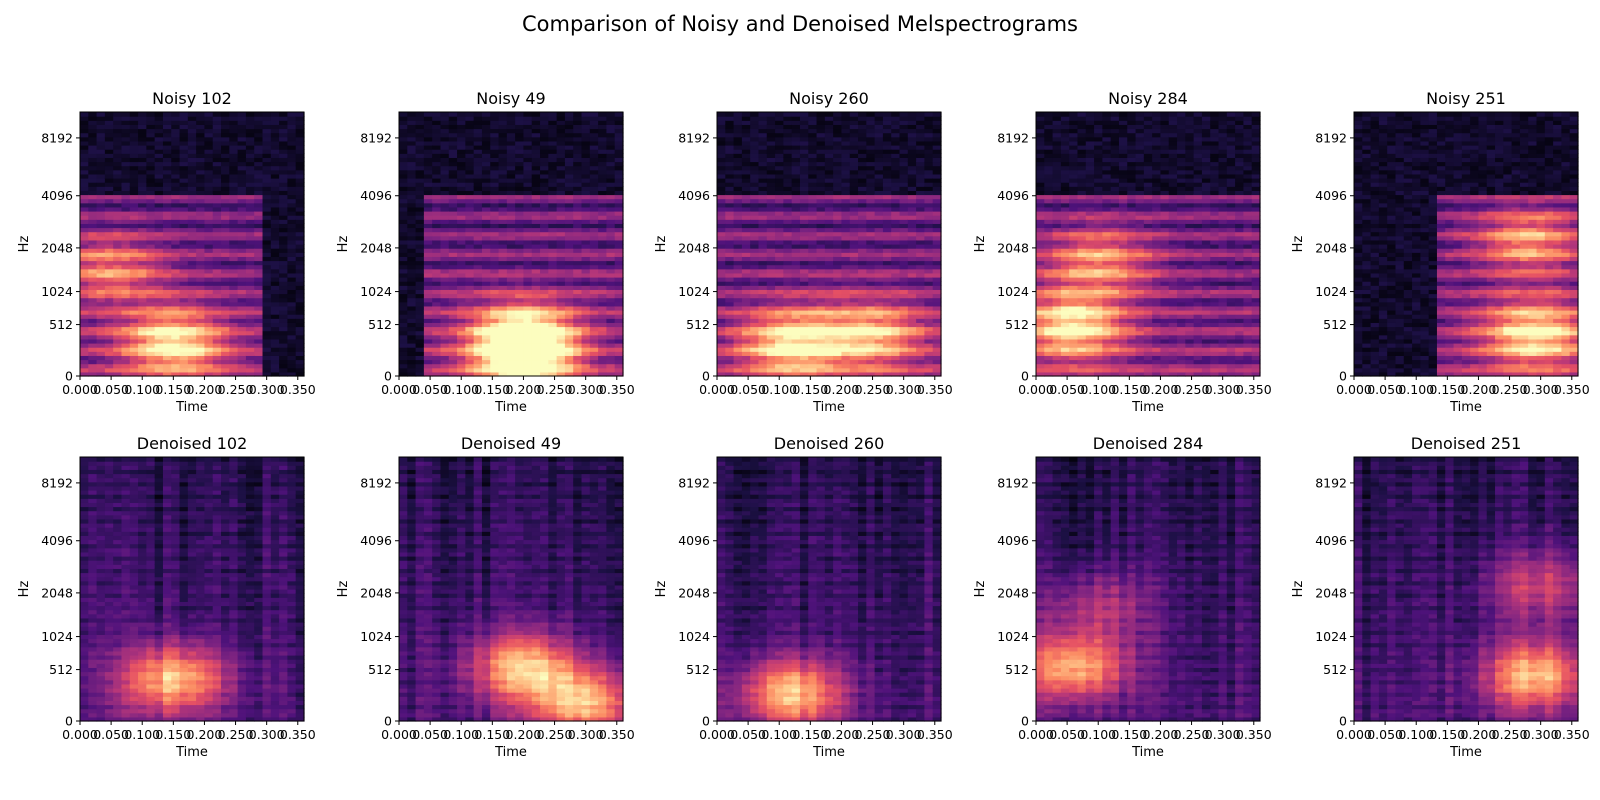 The height and width of the screenshot is (800, 1600). Describe the element at coordinates (461, 389) in the screenshot. I see `x-tick-label: 0.100` at that location.